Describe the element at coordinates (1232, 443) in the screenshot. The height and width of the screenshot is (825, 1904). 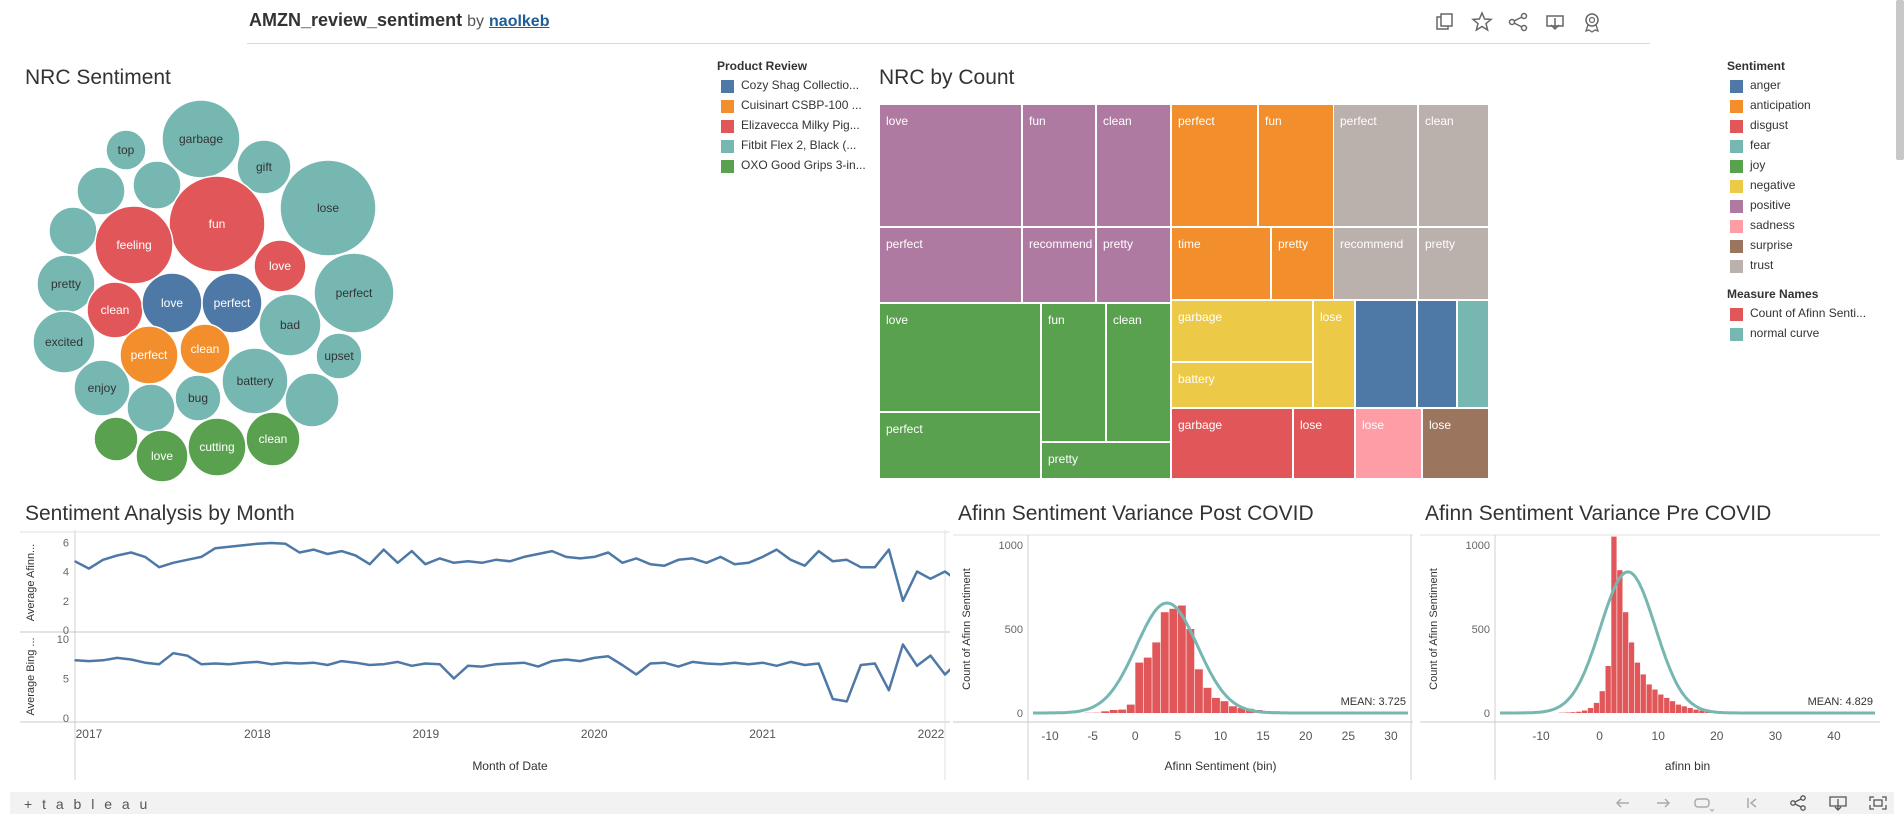
I see `treemap-cell-disgust-garbage: garbage` at that location.